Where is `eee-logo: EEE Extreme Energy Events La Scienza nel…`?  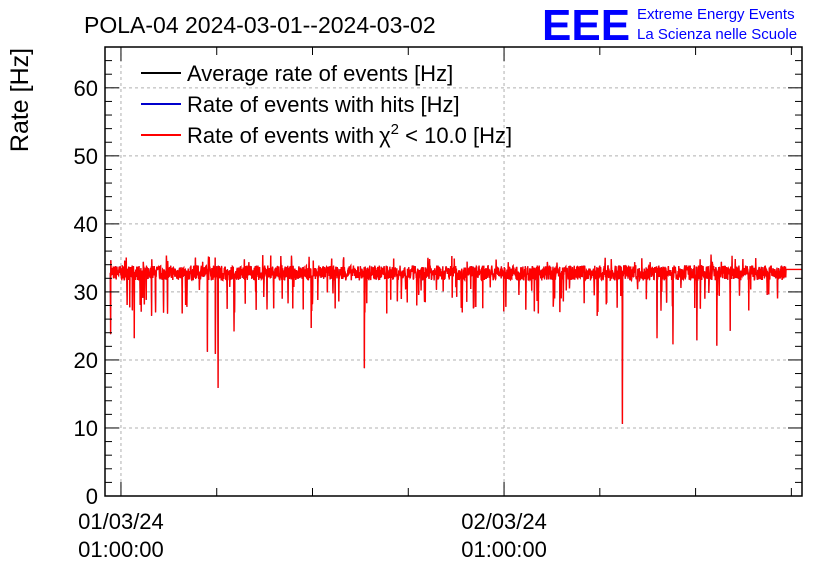
eee-logo: EEE Extreme Energy Events La Scienza nel… is located at coordinates (669, 25).